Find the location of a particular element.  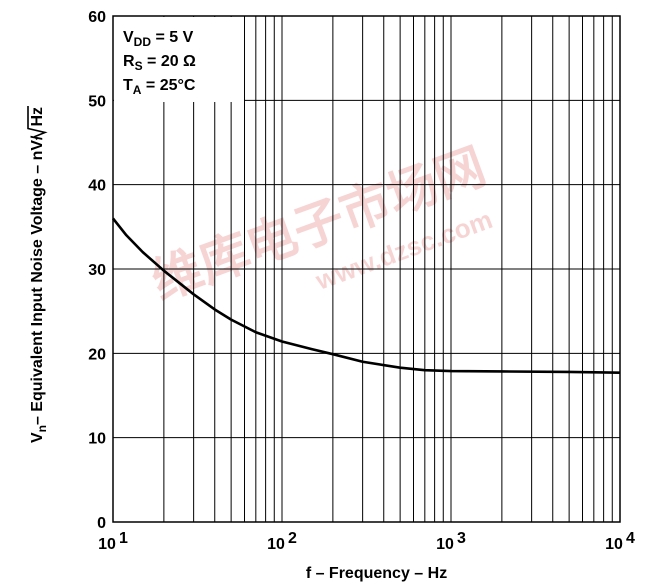

x-tick-labels: 10 1 10 2 10 3 10 4 is located at coordinates (366, 541).